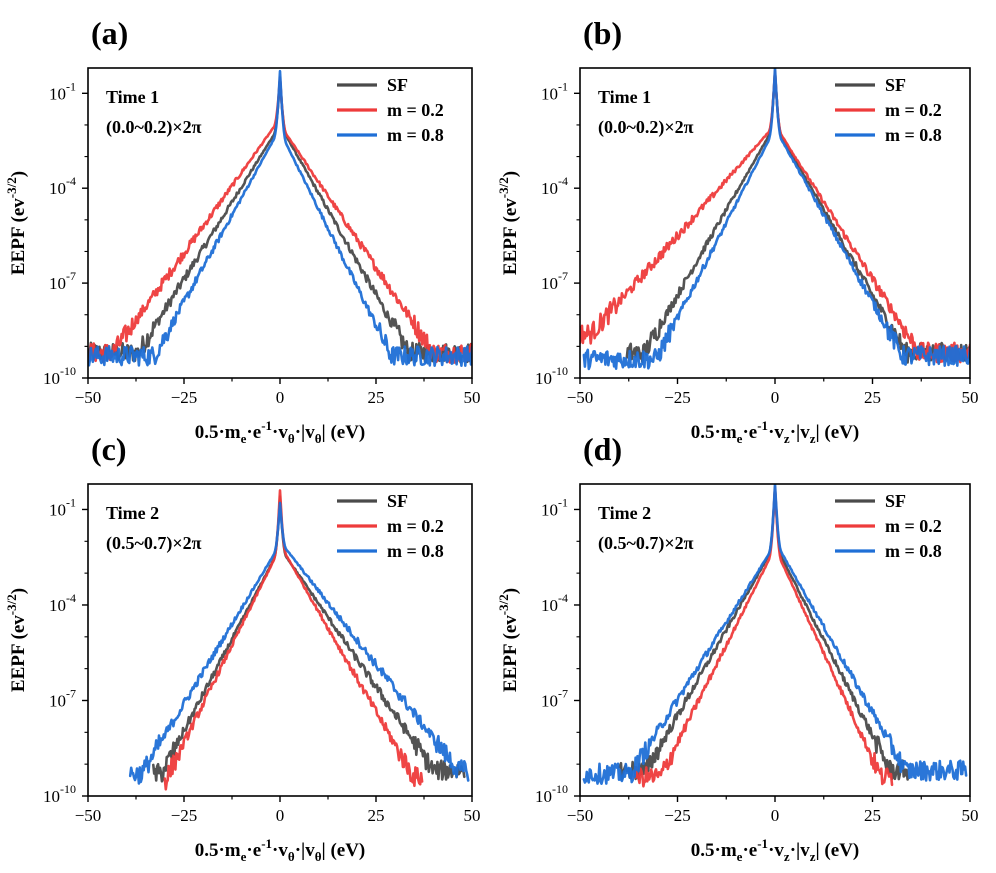 This screenshot has height=873, width=996. What do you see at coordinates (787, 856) in the screenshot?
I see `x-title-subscript: z` at bounding box center [787, 856].